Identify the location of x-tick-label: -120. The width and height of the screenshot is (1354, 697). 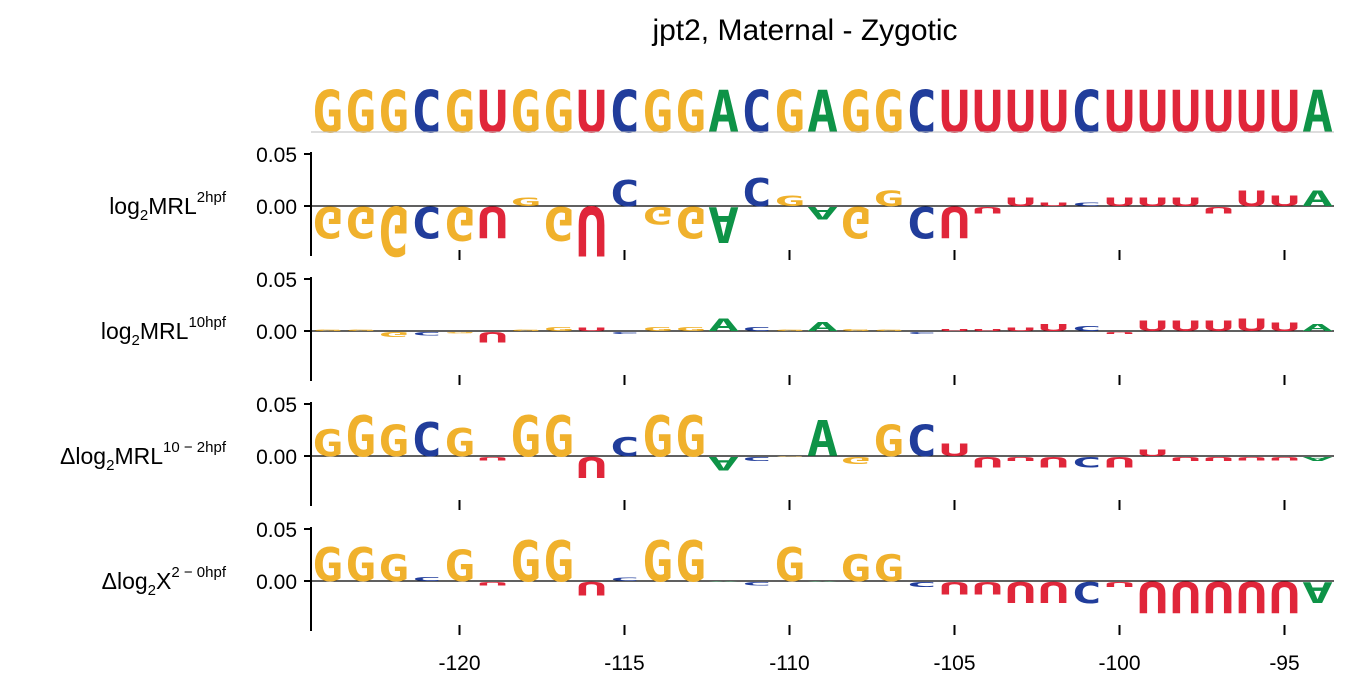
(459, 663).